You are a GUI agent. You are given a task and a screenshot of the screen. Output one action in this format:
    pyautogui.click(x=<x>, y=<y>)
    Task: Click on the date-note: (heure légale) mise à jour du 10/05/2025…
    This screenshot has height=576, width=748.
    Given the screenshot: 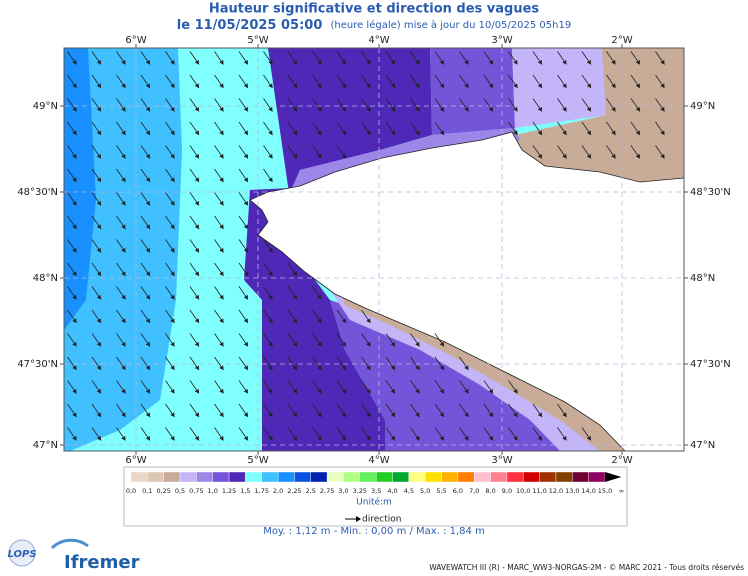 What is the action you would take?
    pyautogui.click(x=450, y=25)
    